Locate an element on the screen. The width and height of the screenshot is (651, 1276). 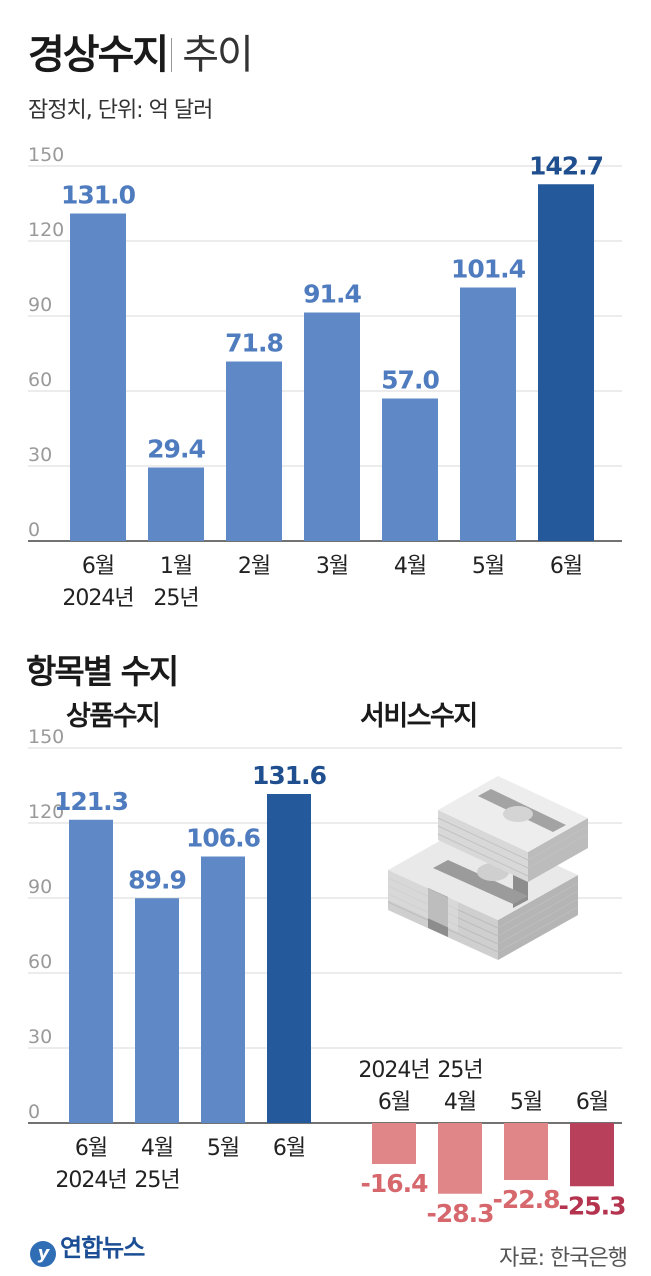
services-chart-value-label: -28.3 is located at coordinates (459, 1213).